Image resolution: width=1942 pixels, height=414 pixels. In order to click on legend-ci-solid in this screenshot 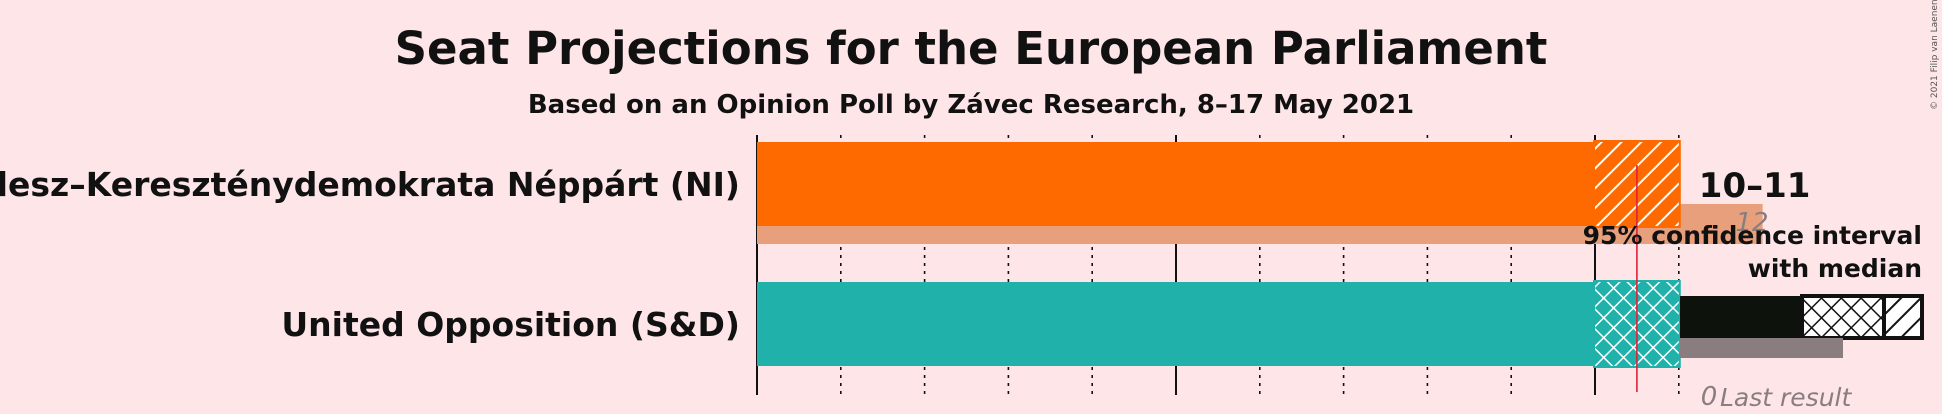, I will do `click(1741, 317)`.